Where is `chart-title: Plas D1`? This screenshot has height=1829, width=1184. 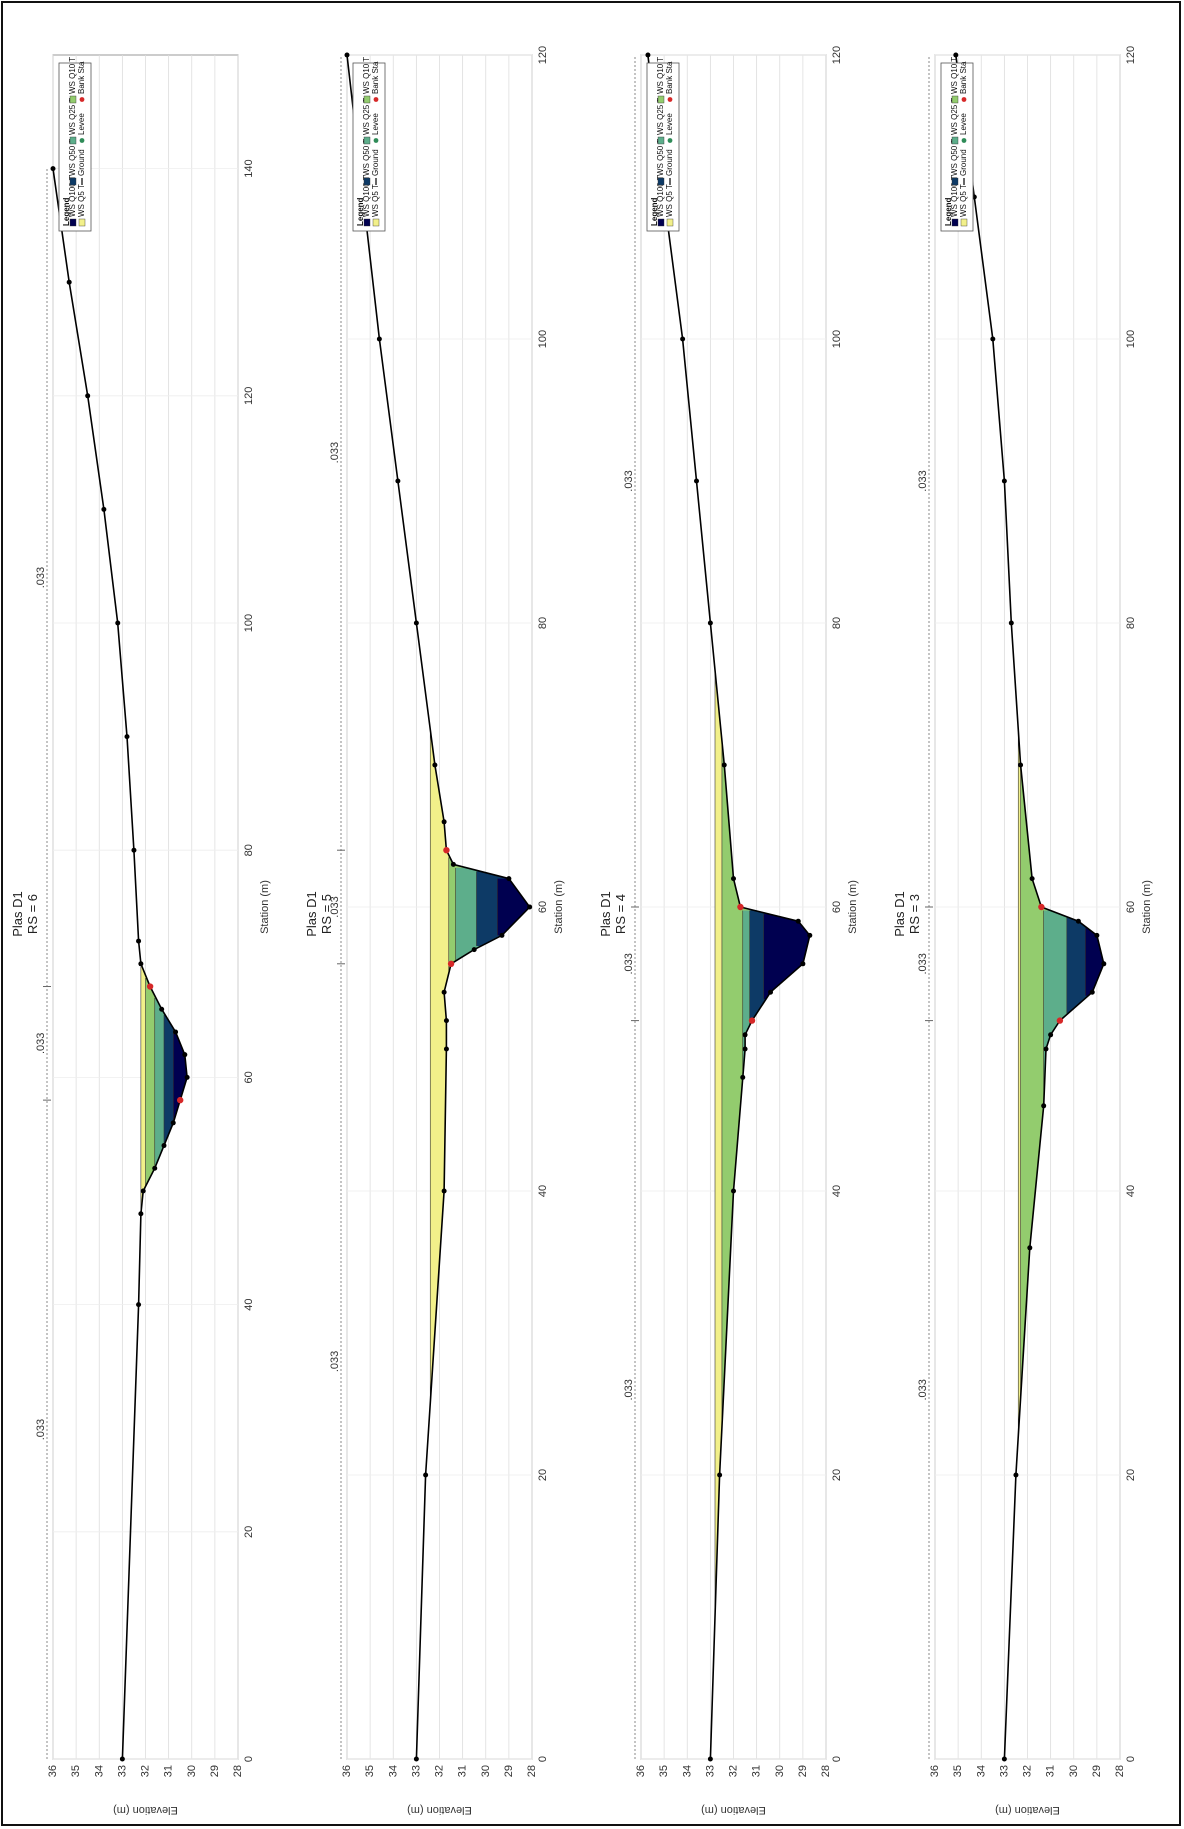 chart-title: Plas D1 is located at coordinates (17, 914).